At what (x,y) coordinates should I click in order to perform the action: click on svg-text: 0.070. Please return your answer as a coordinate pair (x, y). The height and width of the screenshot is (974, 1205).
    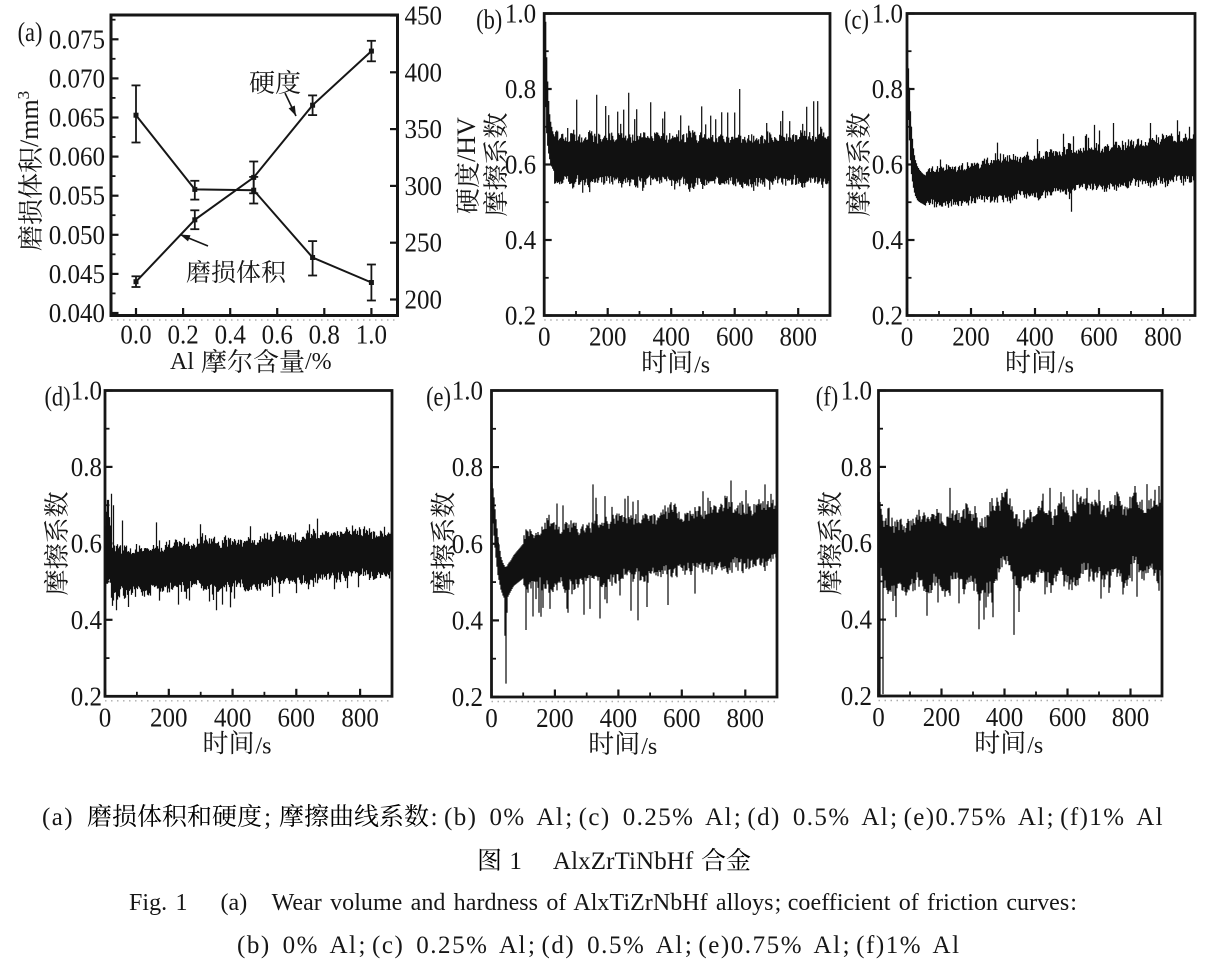
    Looking at the image, I should click on (77, 78).